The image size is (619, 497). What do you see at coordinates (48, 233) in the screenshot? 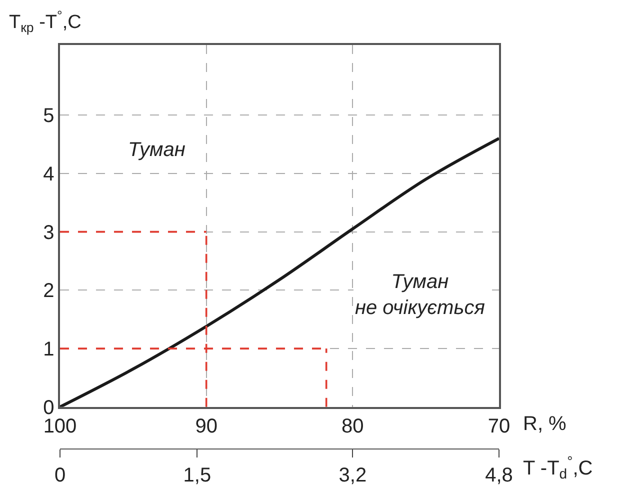
I see `y-tick-label: 3` at bounding box center [48, 233].